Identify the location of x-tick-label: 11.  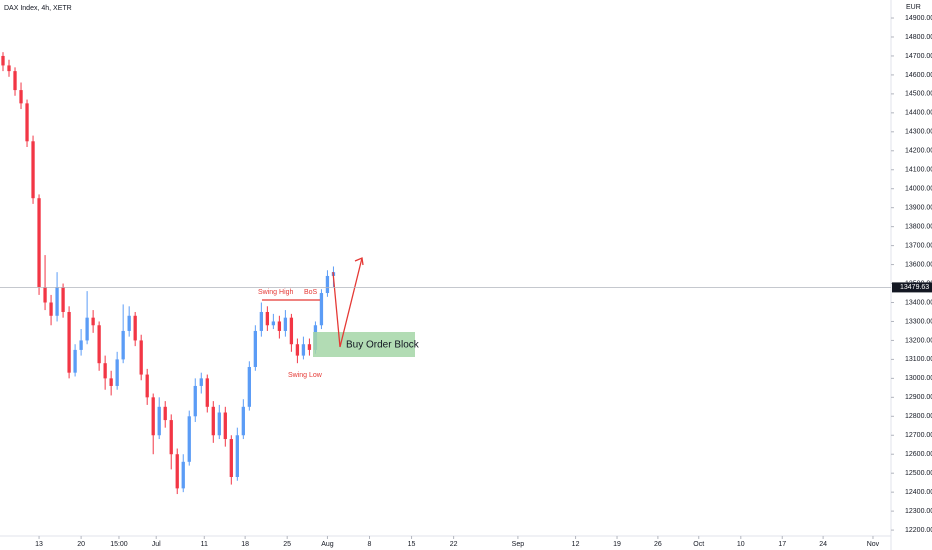
(204, 544).